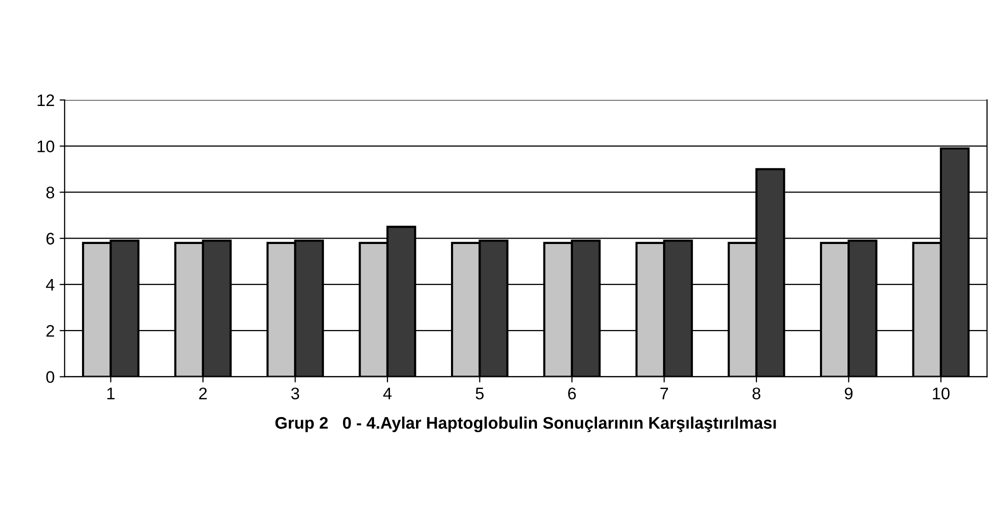  I want to click on x-axis-title: Grup 2 0 - 4.Aylar Haptoglobulin Sonuçlarının Karşılaştırılması, so click(525, 424).